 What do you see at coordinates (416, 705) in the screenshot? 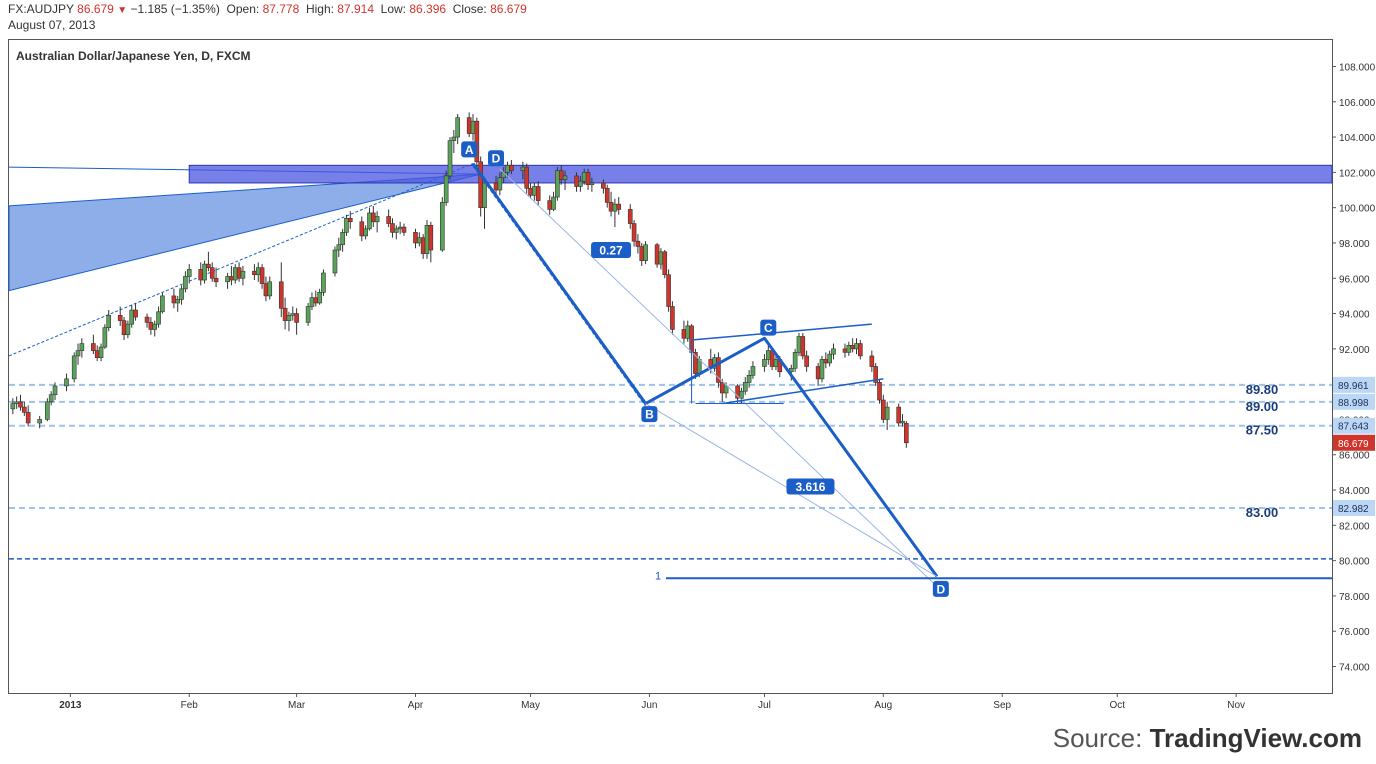
I see `x-tick-label: Apr` at bounding box center [416, 705].